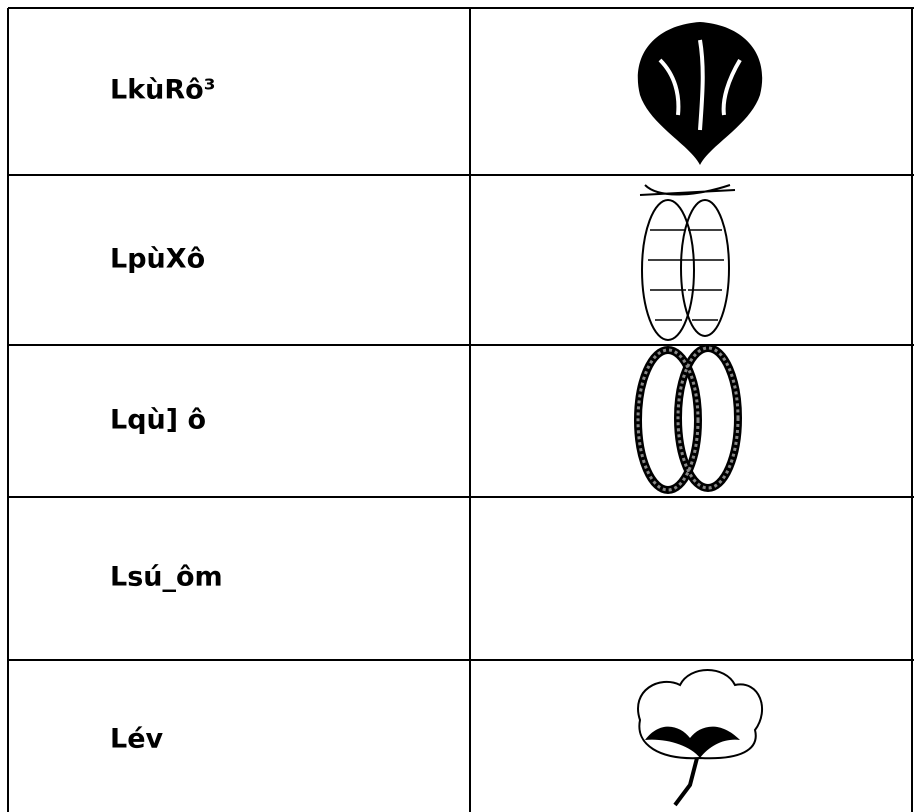  What do you see at coordinates (163, 90) in the screenshot?
I see `cell-label: LkùRô³` at bounding box center [163, 90].